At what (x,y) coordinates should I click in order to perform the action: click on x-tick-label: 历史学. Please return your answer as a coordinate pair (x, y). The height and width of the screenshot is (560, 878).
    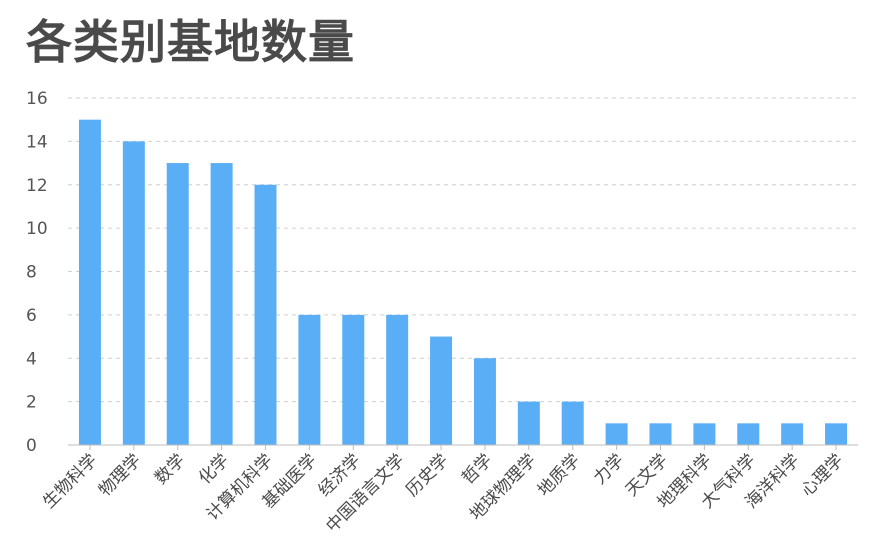
    Looking at the image, I should click on (427, 475).